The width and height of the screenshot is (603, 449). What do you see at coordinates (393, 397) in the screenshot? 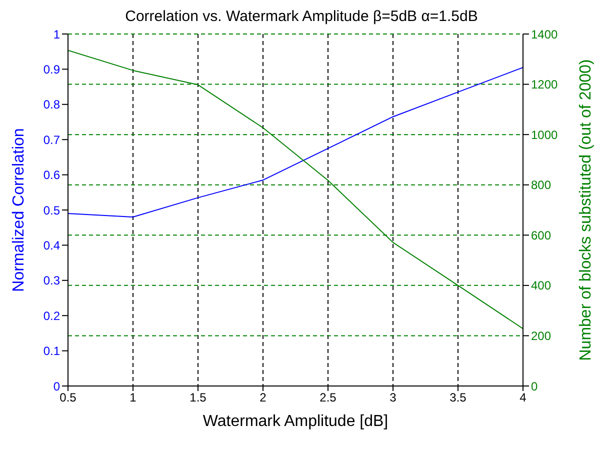
I see `x-tick-label: 3` at bounding box center [393, 397].